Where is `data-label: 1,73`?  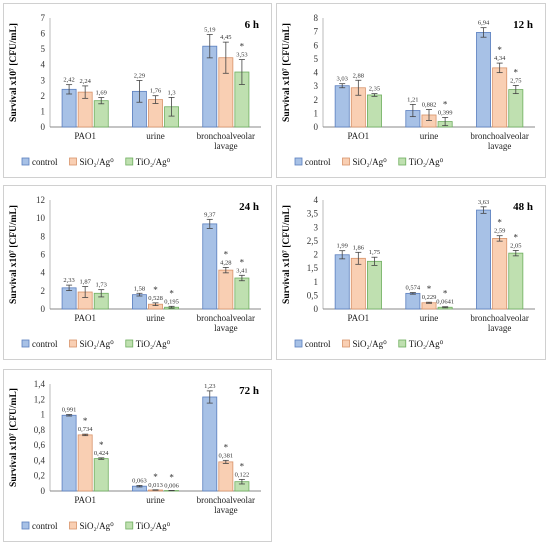 data-label: 1,73 is located at coordinates (101, 285).